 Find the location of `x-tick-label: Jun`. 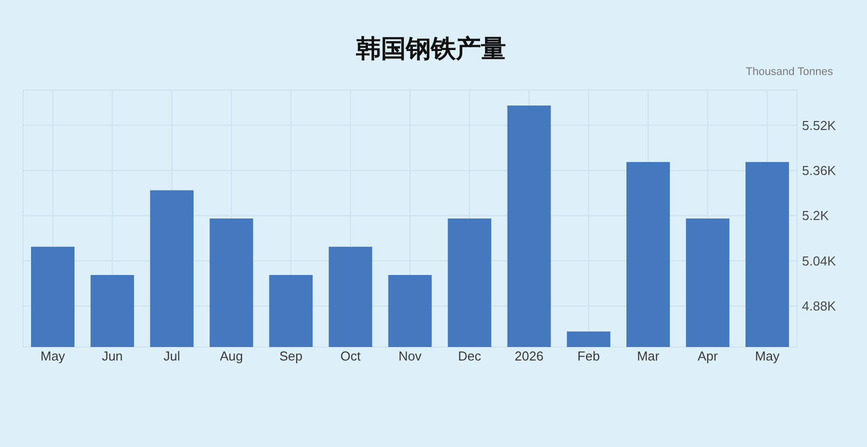

x-tick-label: Jun is located at coordinates (112, 356).